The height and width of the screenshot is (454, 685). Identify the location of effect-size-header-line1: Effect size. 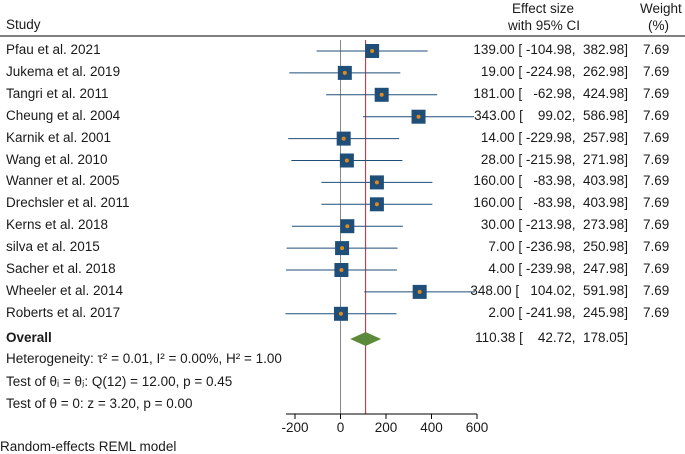
(543, 8).